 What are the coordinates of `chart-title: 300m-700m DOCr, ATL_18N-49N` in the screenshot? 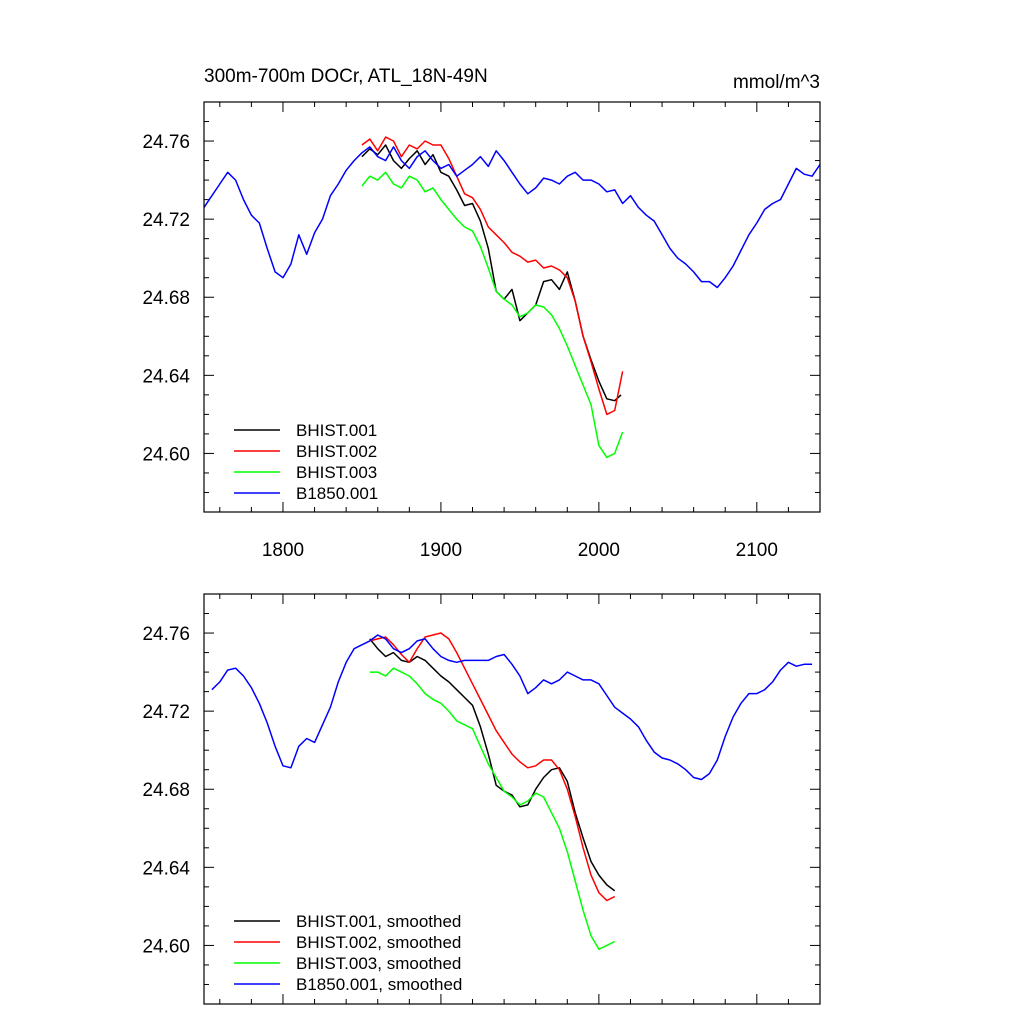 It's located at (346, 76).